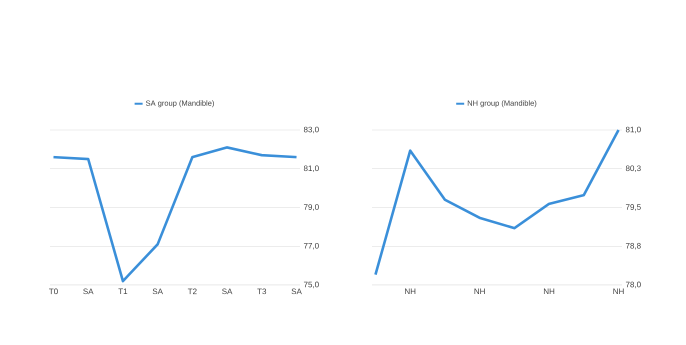  I want to click on line-series, so click(175, 214).